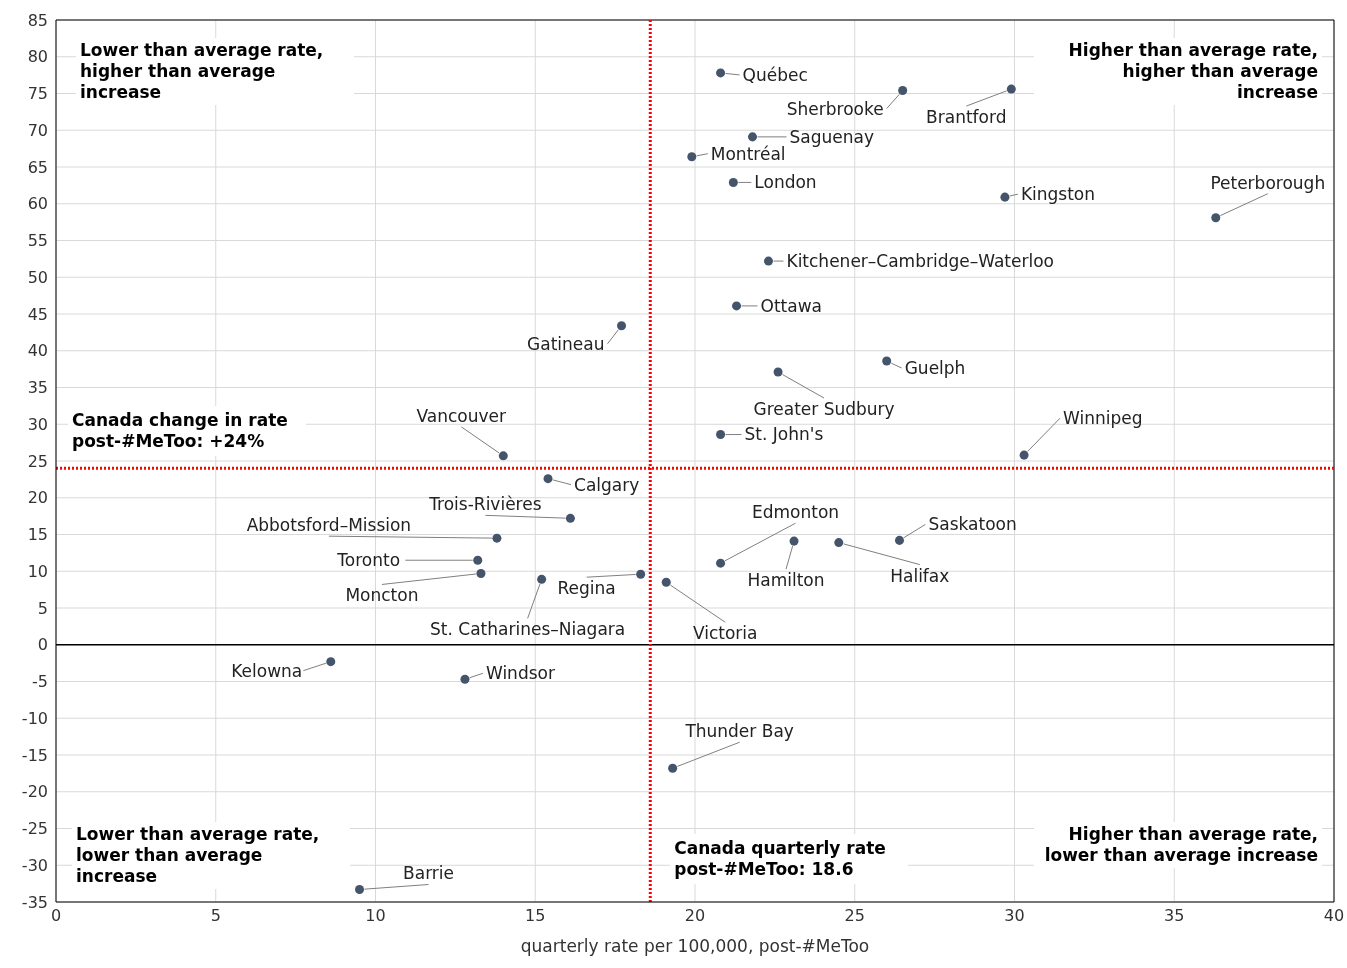 This screenshot has width=1347, height=968. I want to click on y-tick-label: -30, so click(34, 865).